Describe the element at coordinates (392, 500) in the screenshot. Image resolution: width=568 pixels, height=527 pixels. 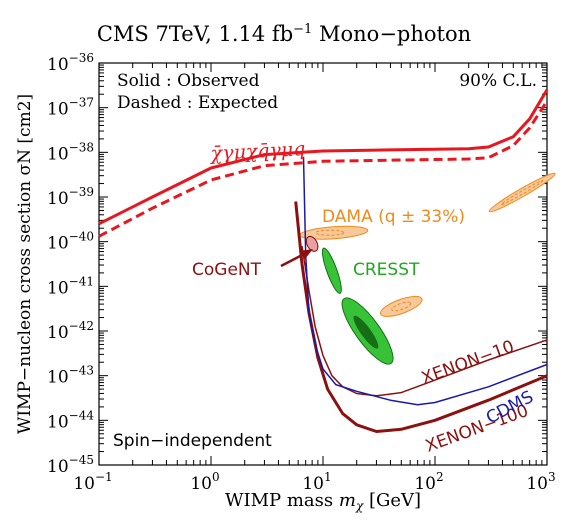
I see `xlabel-suffix: [GeV]` at that location.